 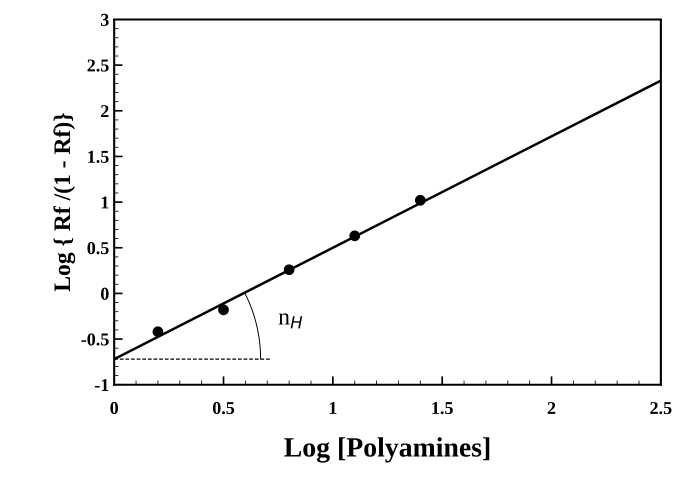 What do you see at coordinates (101, 385) in the screenshot?
I see `y-tick-label: -1` at bounding box center [101, 385].